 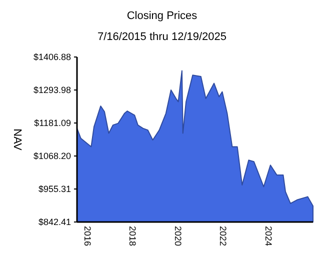 What do you see at coordinates (162, 16) in the screenshot?
I see `chart-title: Closing Prices` at bounding box center [162, 16].